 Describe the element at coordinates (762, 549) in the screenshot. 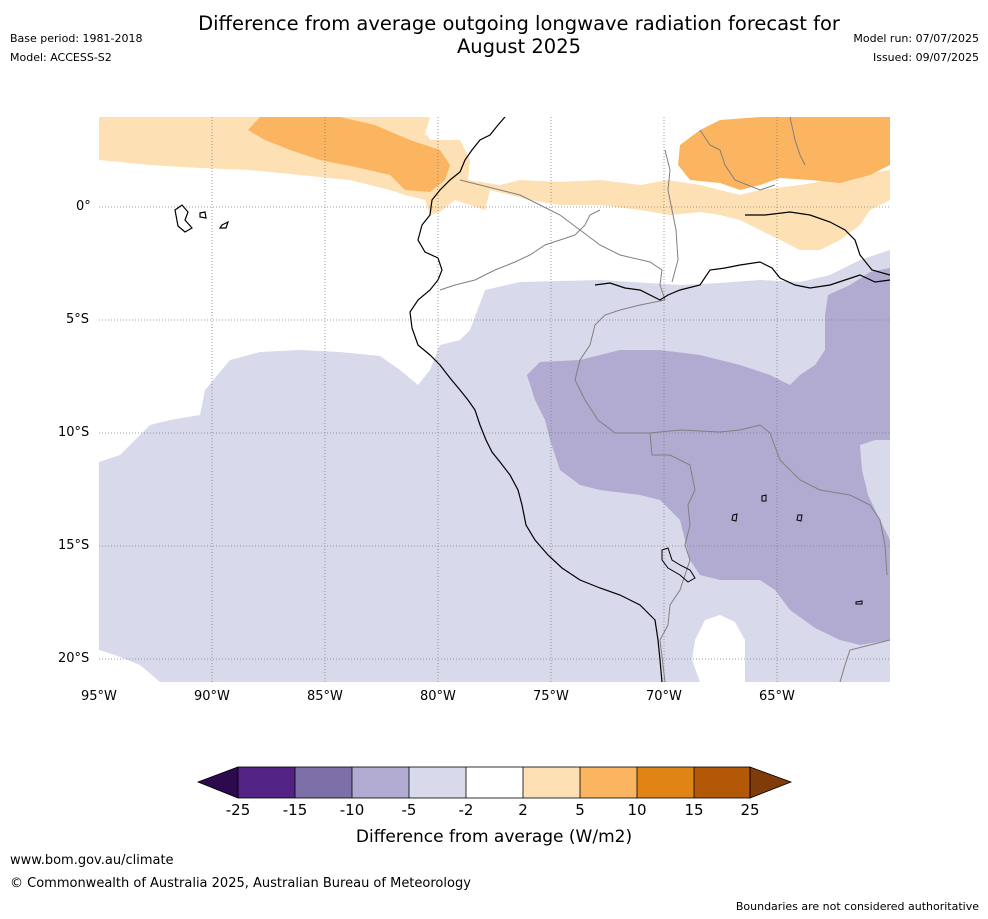

I see `lake-titicaca` at that location.